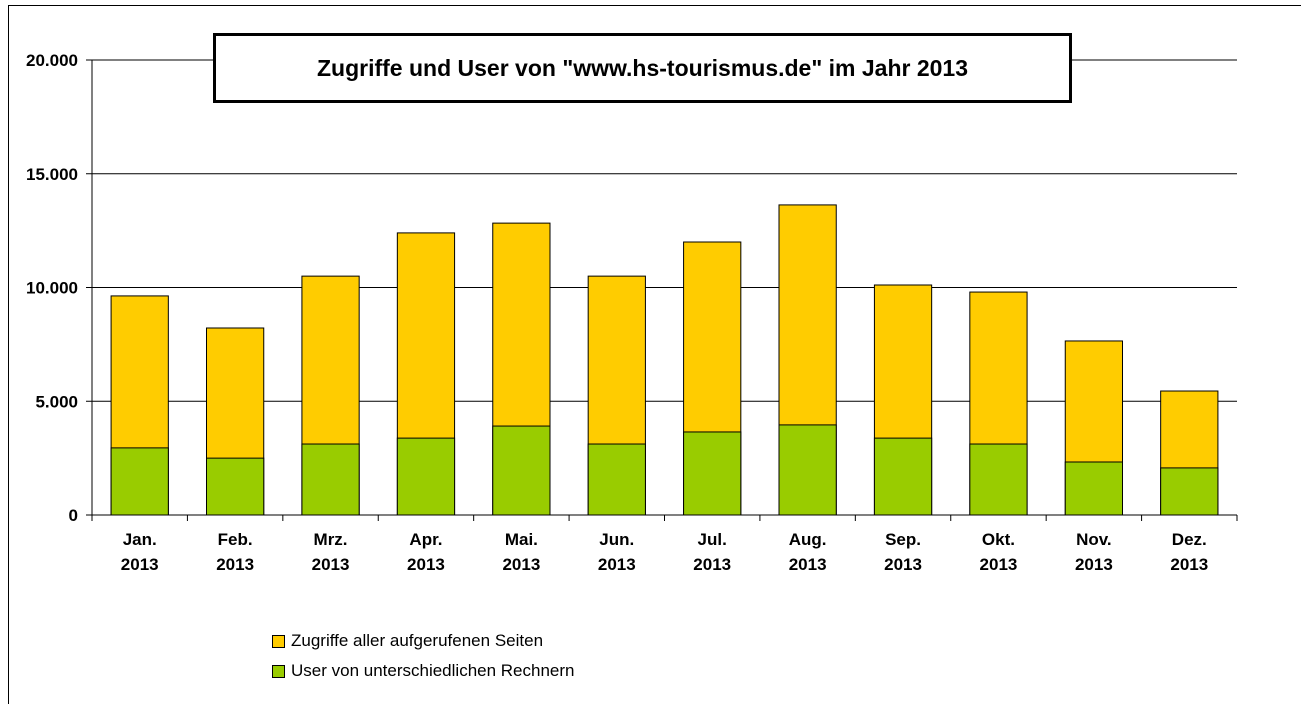 Image resolution: width=1301 pixels, height=704 pixels. I want to click on legend-item: User von unterschiedlichen Rechnern, so click(423, 671).